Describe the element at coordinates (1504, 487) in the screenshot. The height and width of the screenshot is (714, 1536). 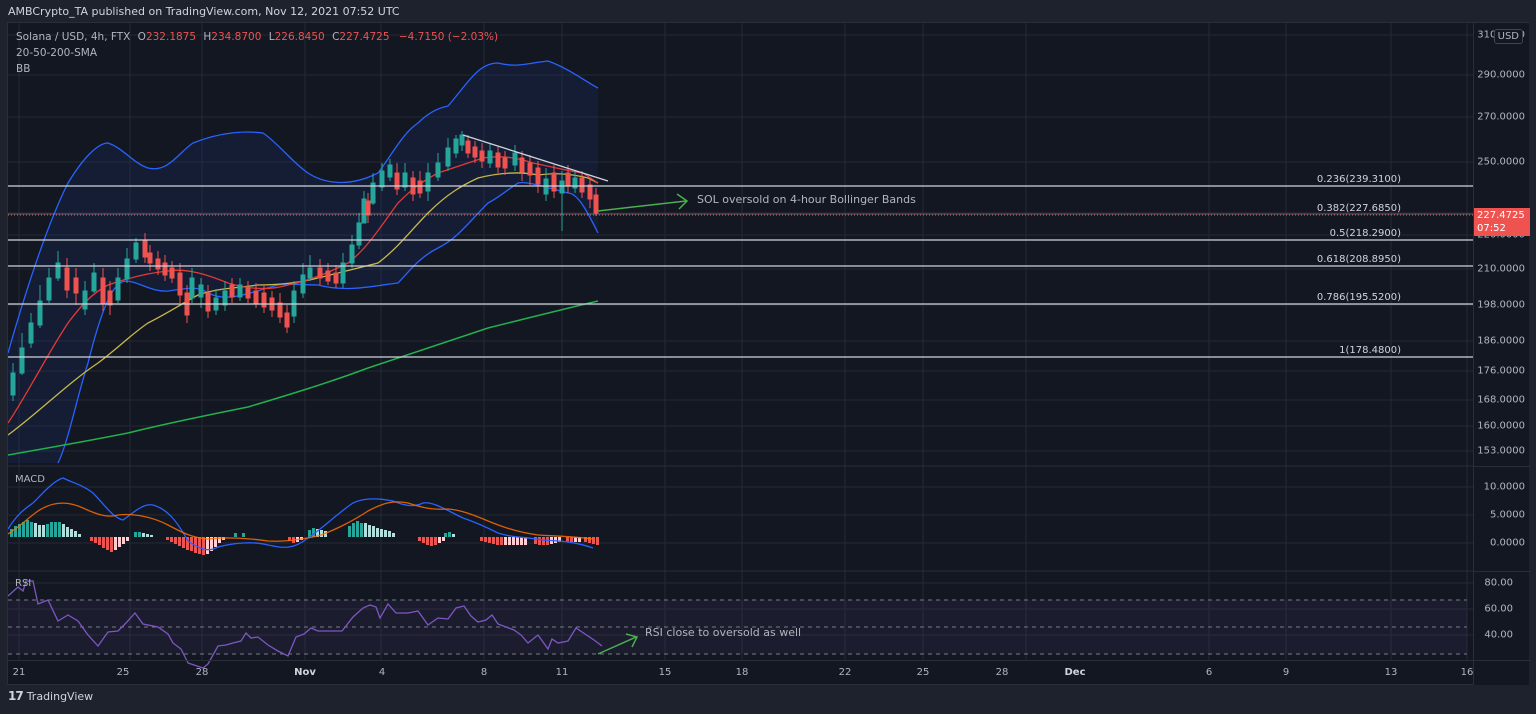
I see `macd-y-tick: 10.0000` at that location.